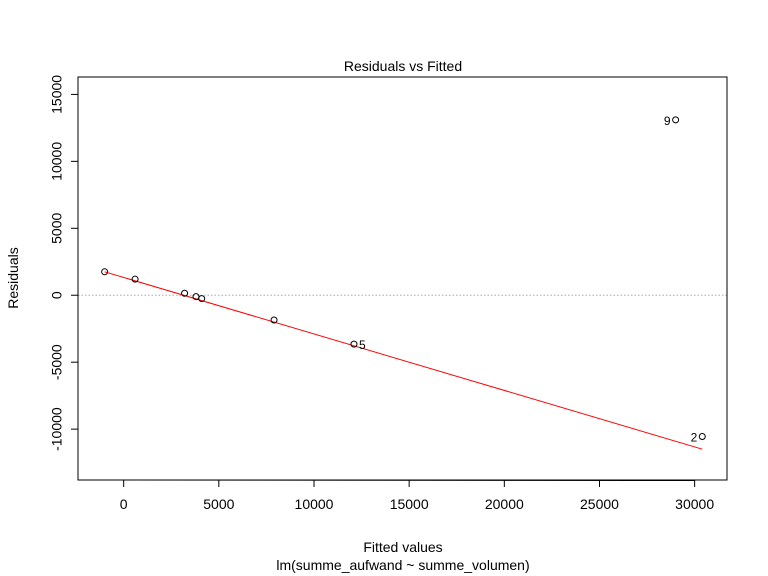 Image resolution: width=768 pixels, height=576 pixels. I want to click on chart-subtitle: lm(summe_aufwand ~ summe_volumen), so click(402, 565).